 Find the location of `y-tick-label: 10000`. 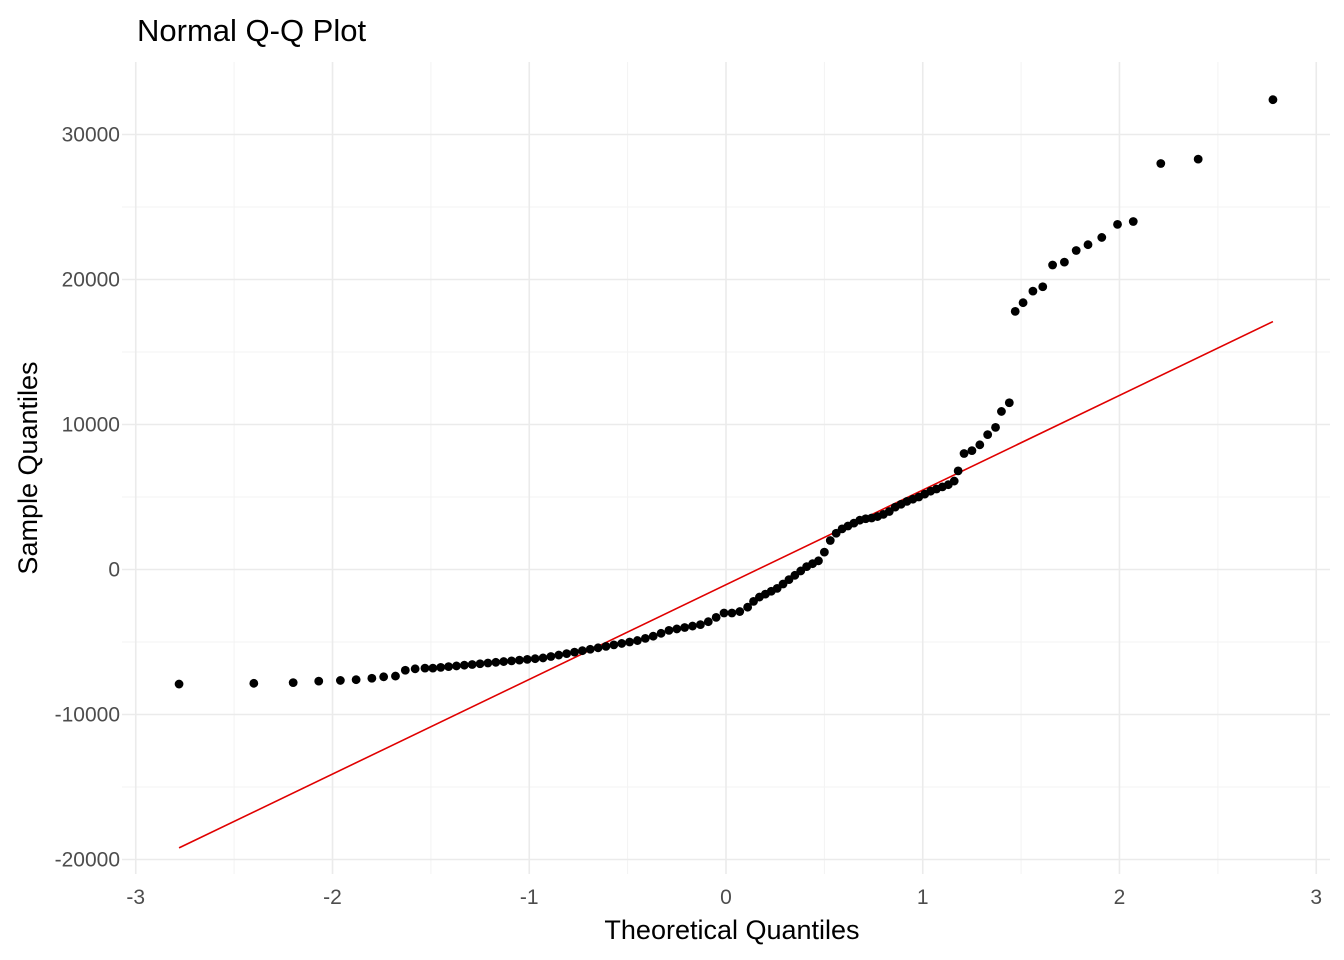

y-tick-label: 10000 is located at coordinates (91, 425).